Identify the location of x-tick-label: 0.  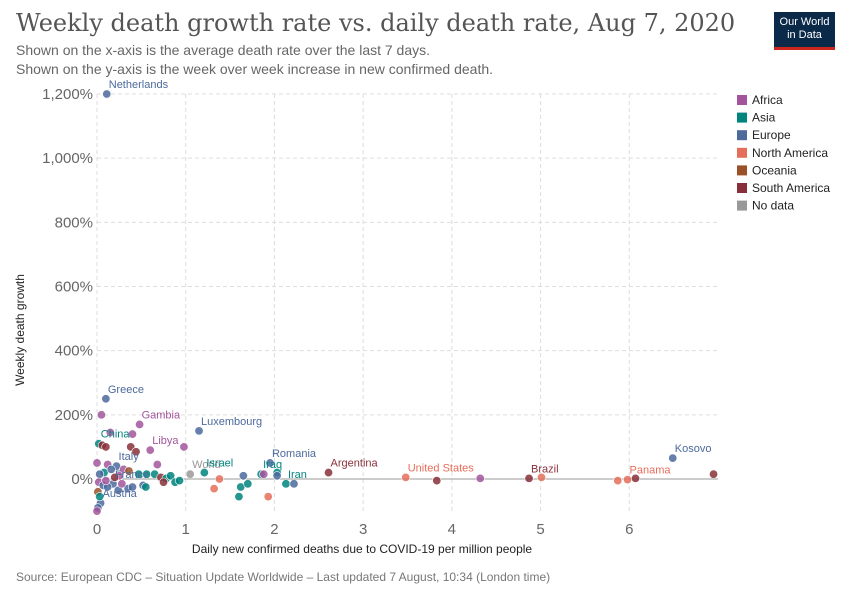
(97, 529).